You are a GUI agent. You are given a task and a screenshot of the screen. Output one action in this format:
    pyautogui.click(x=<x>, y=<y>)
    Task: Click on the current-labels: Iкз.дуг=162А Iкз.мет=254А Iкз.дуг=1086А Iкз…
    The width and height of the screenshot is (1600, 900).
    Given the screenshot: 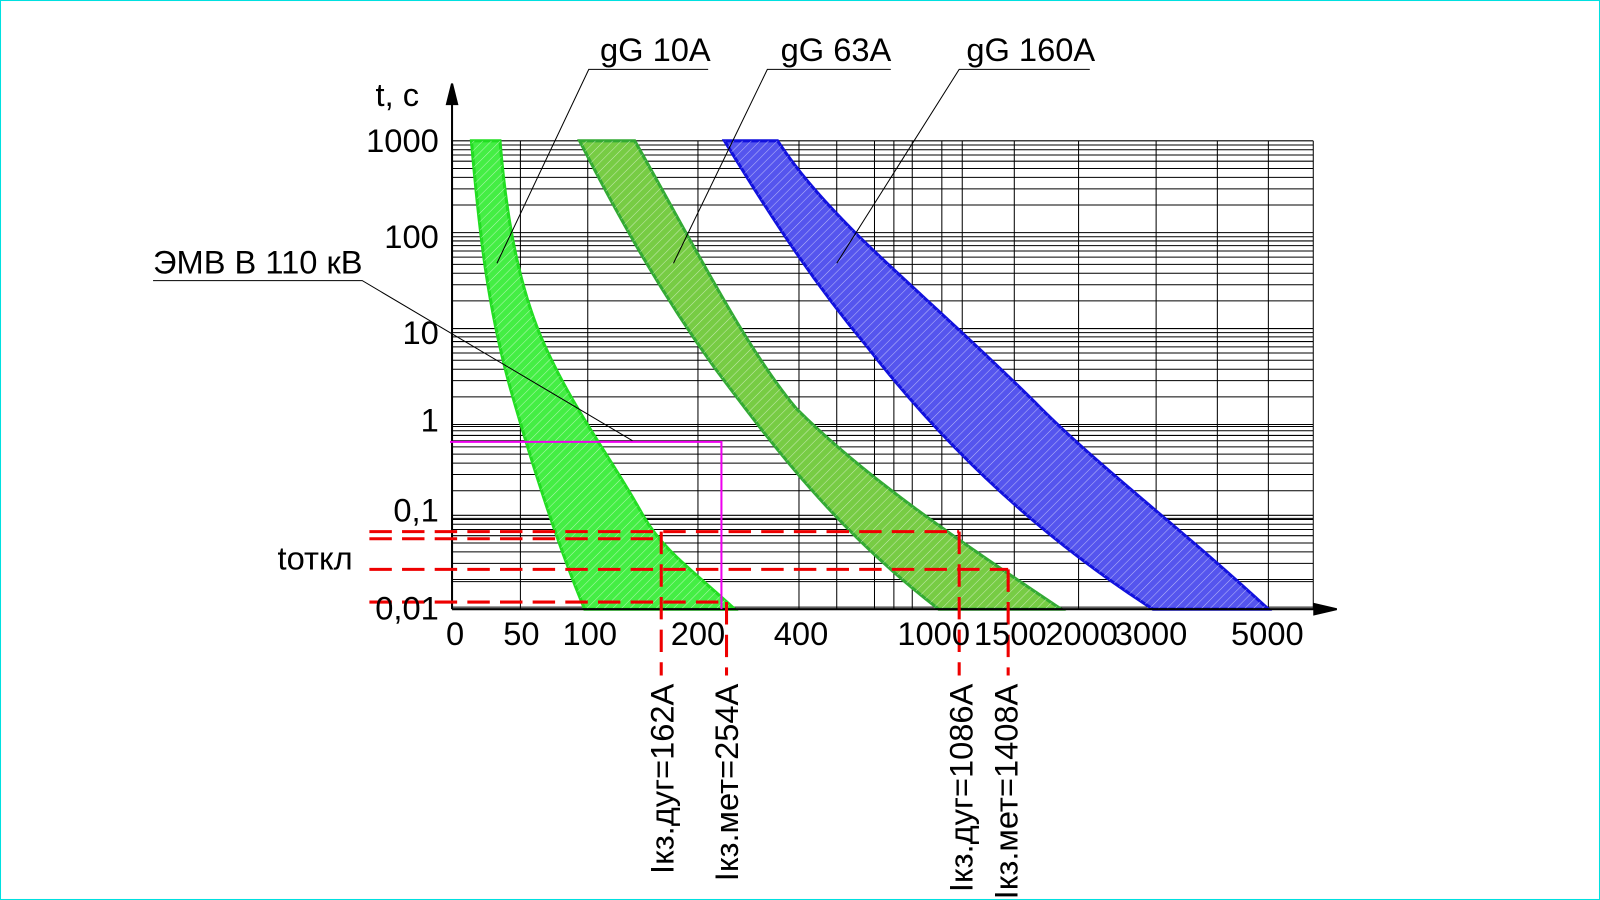 What is the action you would take?
    pyautogui.click(x=833, y=791)
    